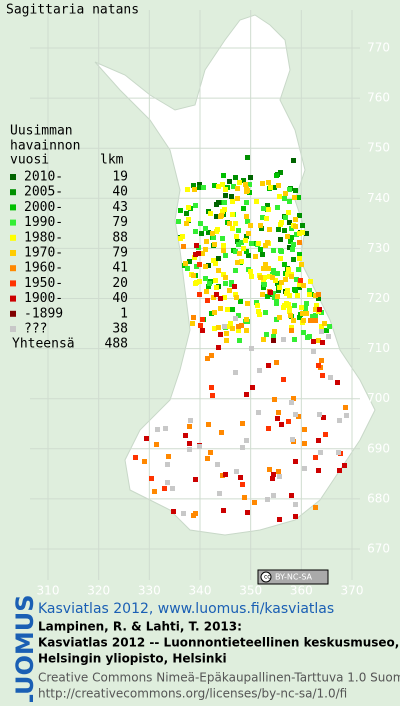 This screenshot has height=706, width=400. Describe the element at coordinates (45, 146) in the screenshot. I see `legend-heading: havainnon` at that location.